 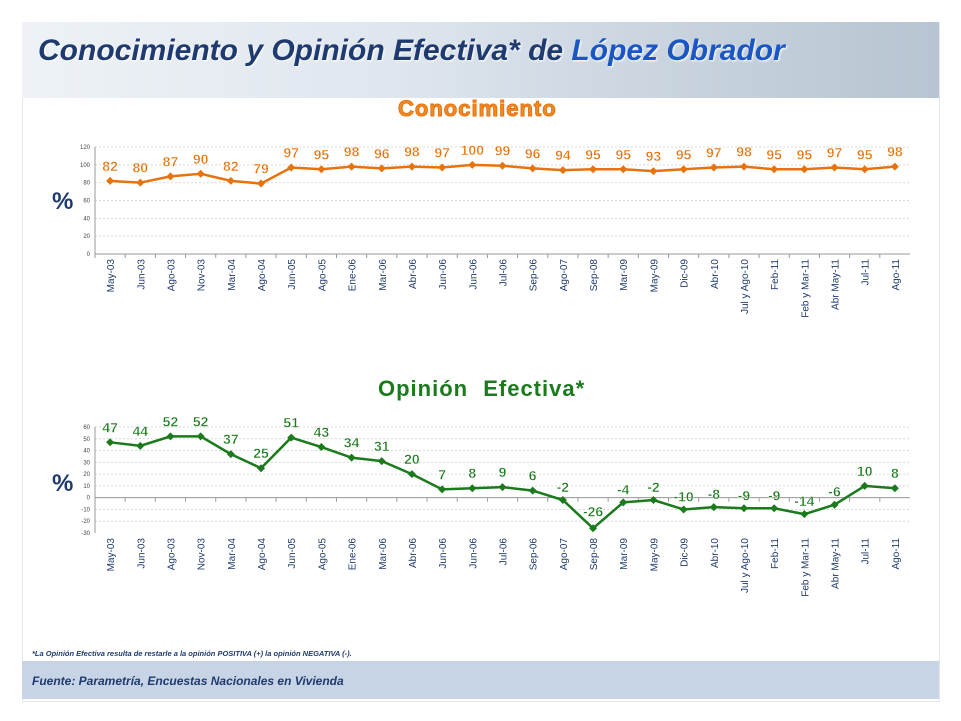 What do you see at coordinates (291, 423) in the screenshot?
I see `opinion-data-label: 51` at bounding box center [291, 423].